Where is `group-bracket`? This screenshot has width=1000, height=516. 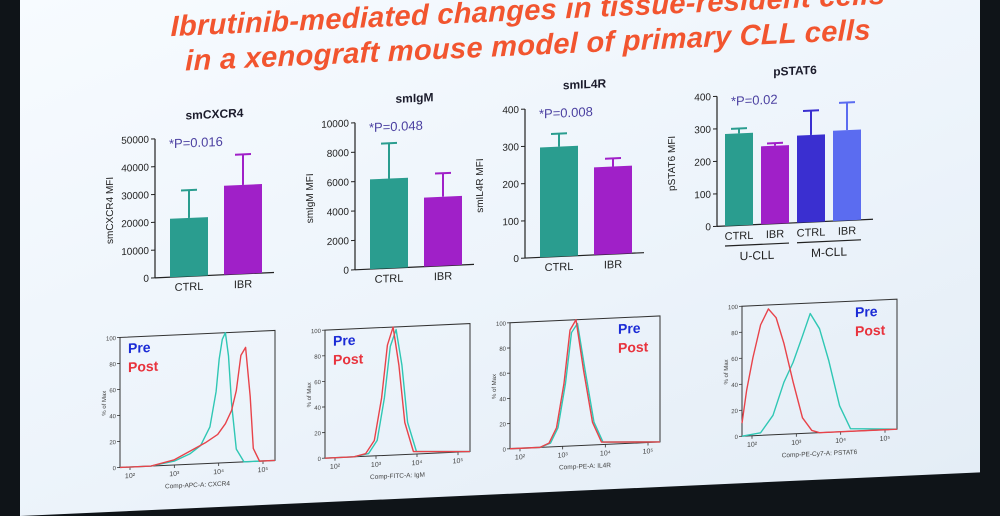
group-bracket is located at coordinates (829, 241).